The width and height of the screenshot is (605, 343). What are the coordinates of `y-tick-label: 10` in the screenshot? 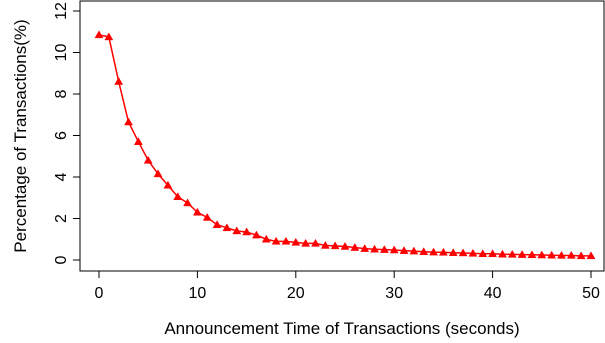 It's located at (61, 53).